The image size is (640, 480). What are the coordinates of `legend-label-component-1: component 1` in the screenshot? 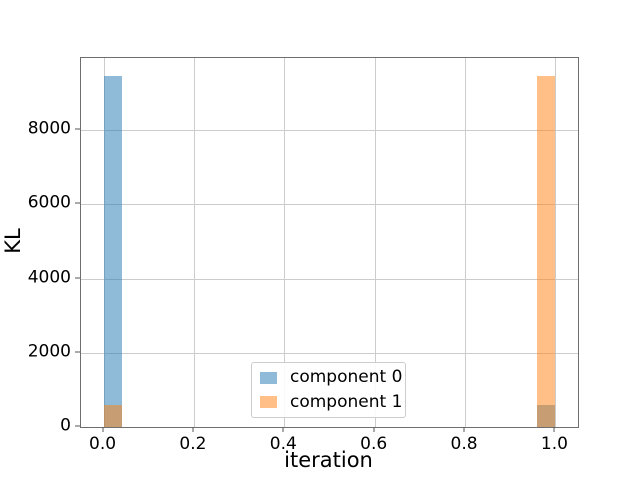 It's located at (346, 401).